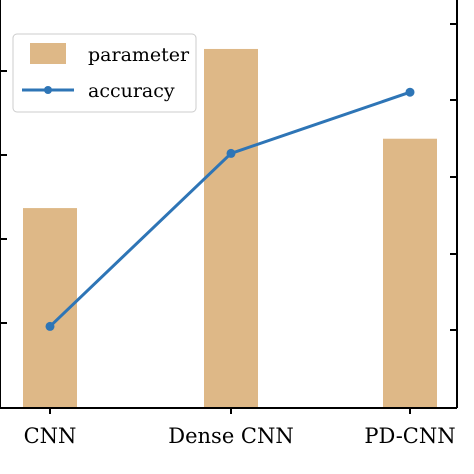 This screenshot has height=474, width=474. What do you see at coordinates (409, 436) in the screenshot?
I see `x-tick-label-pd-cnn: PD-CNN` at bounding box center [409, 436].